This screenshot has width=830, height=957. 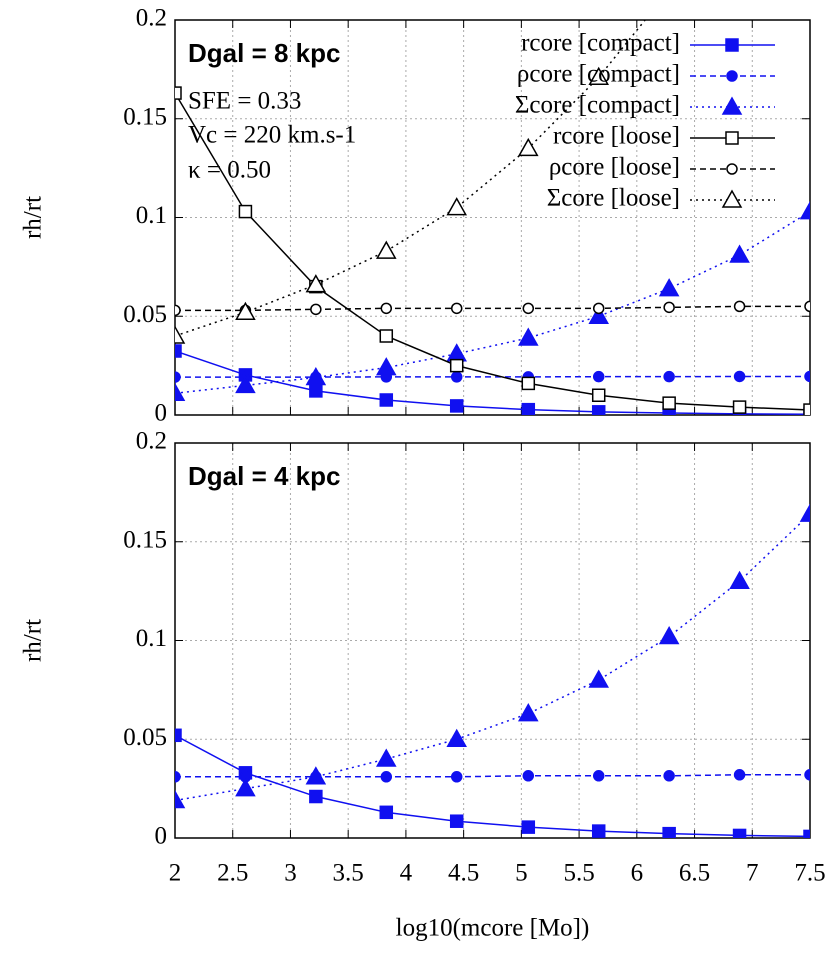 What do you see at coordinates (232, 873) in the screenshot?
I see `x-tick-label: 2.5` at bounding box center [232, 873].